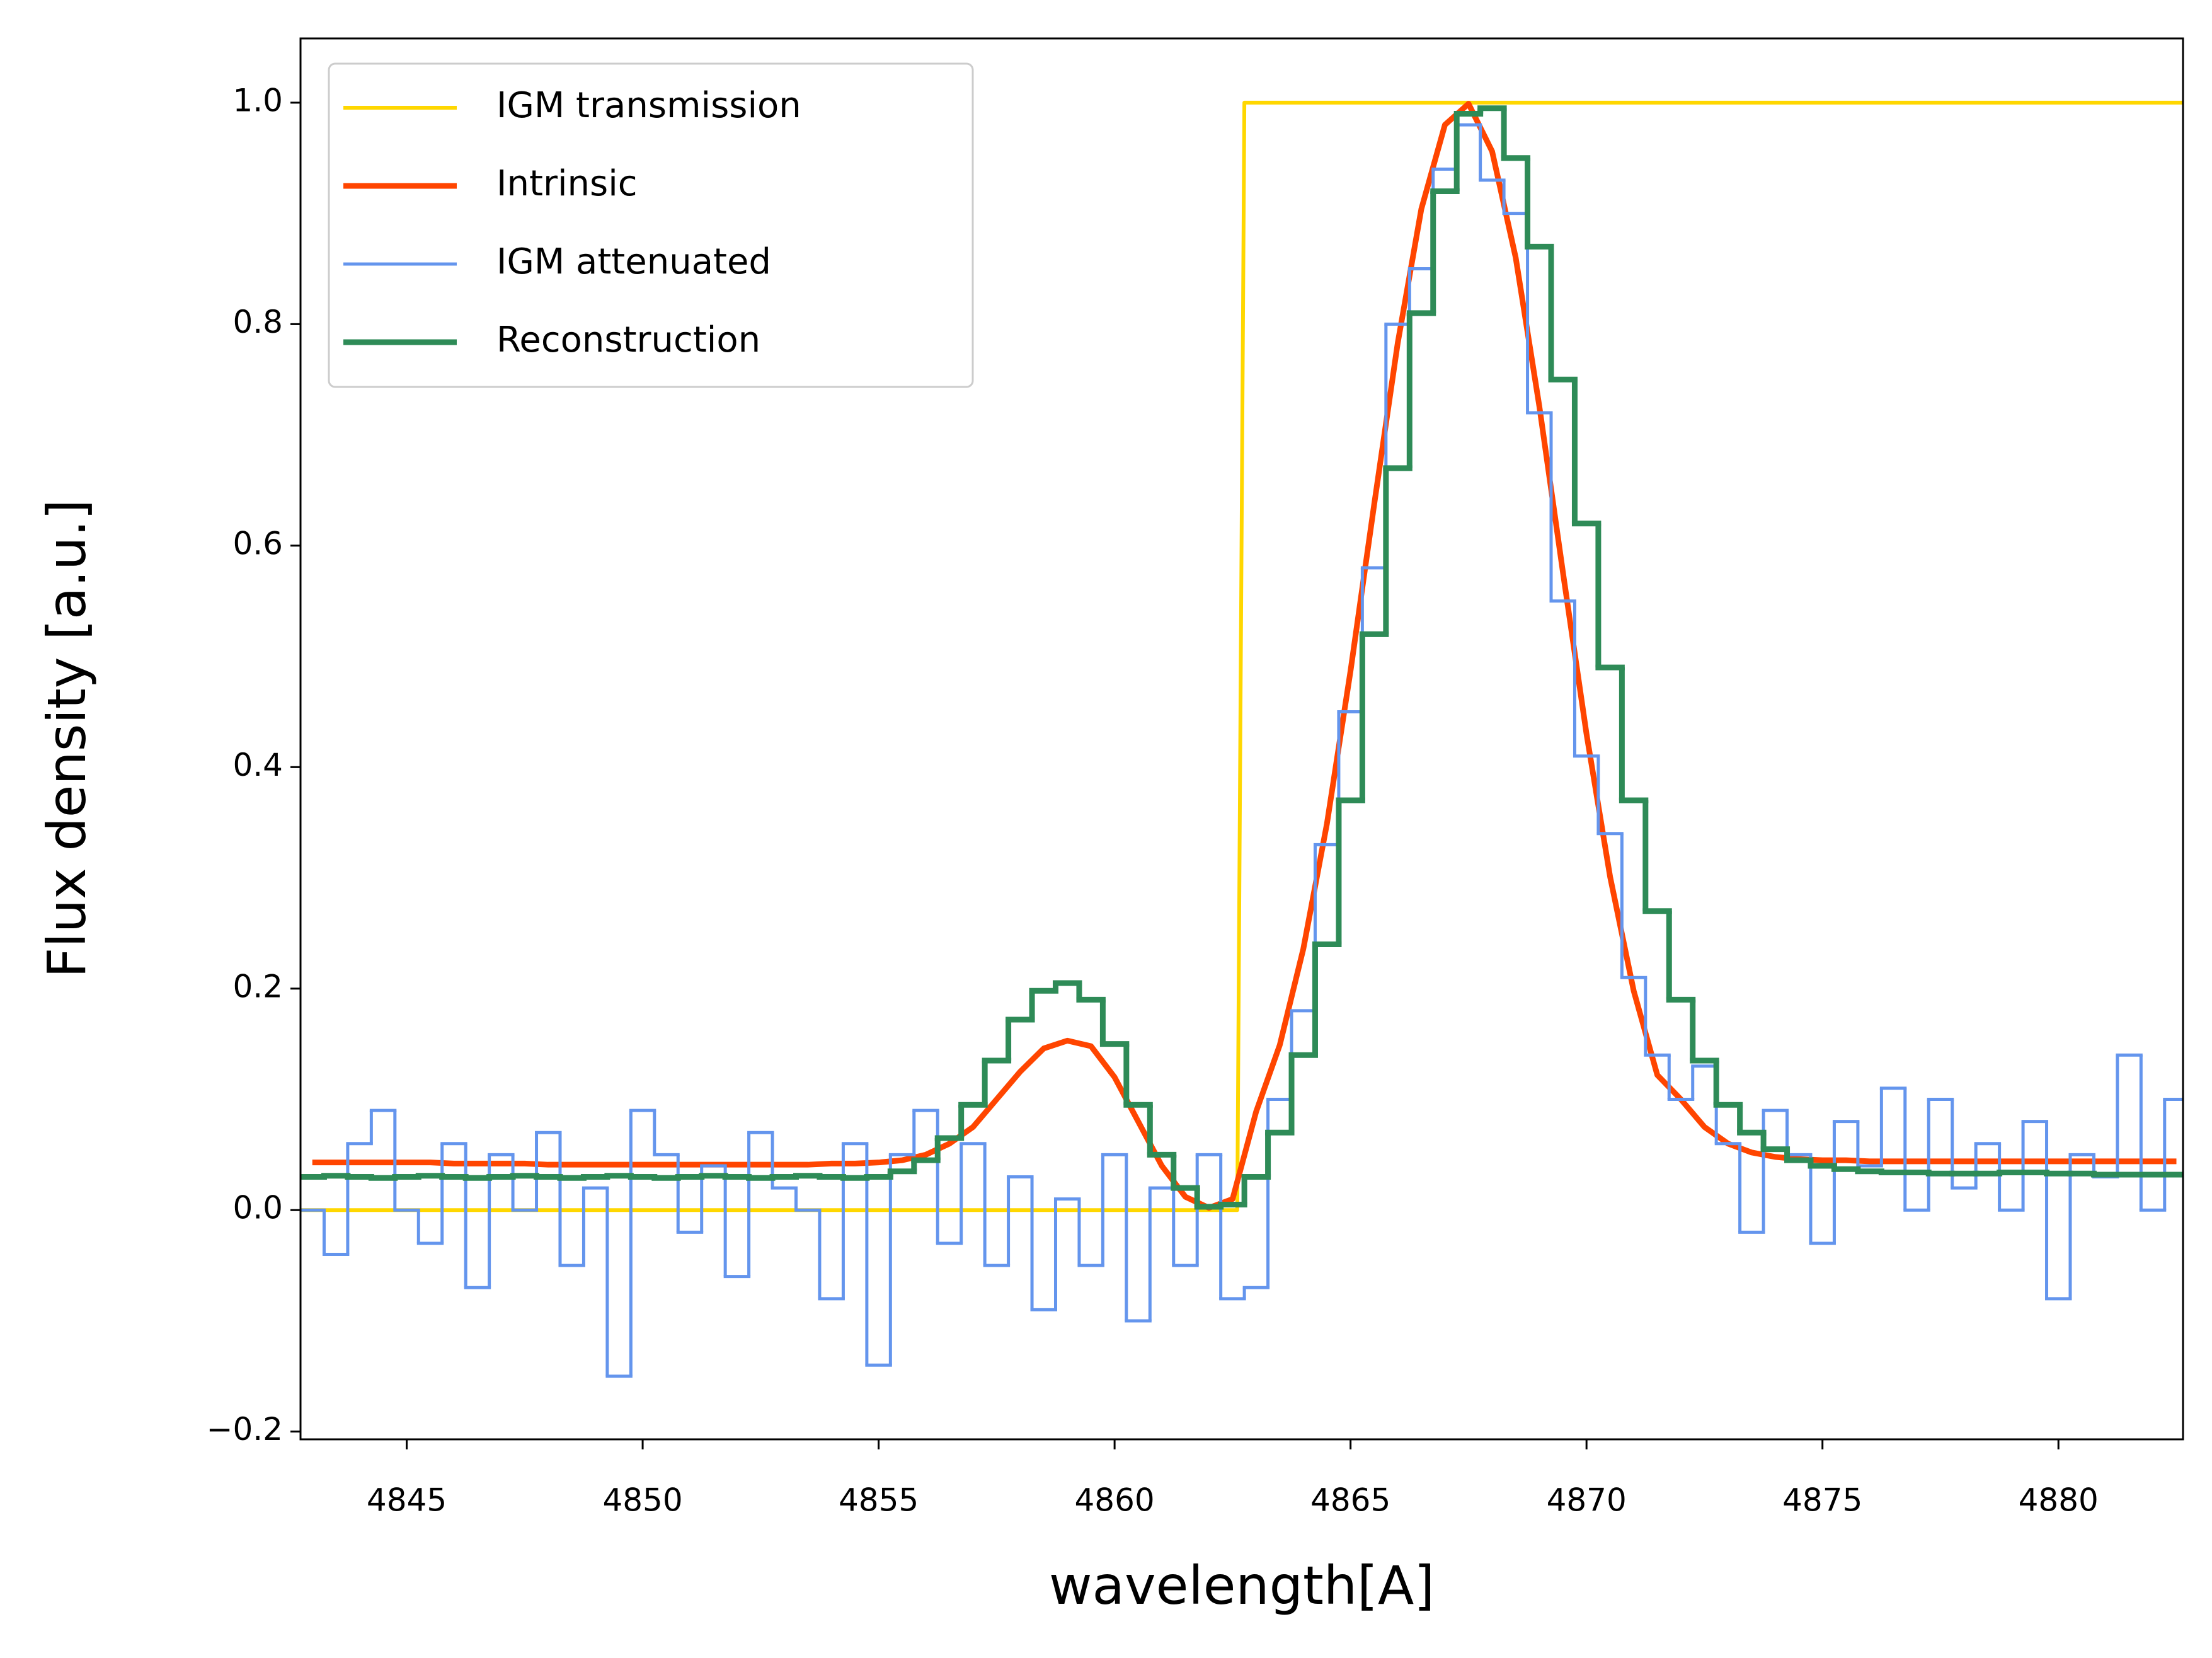 The image size is (2212, 1658). Describe the element at coordinates (1242, 1585) in the screenshot. I see `x-axis-label: wavelength[A]` at that location.